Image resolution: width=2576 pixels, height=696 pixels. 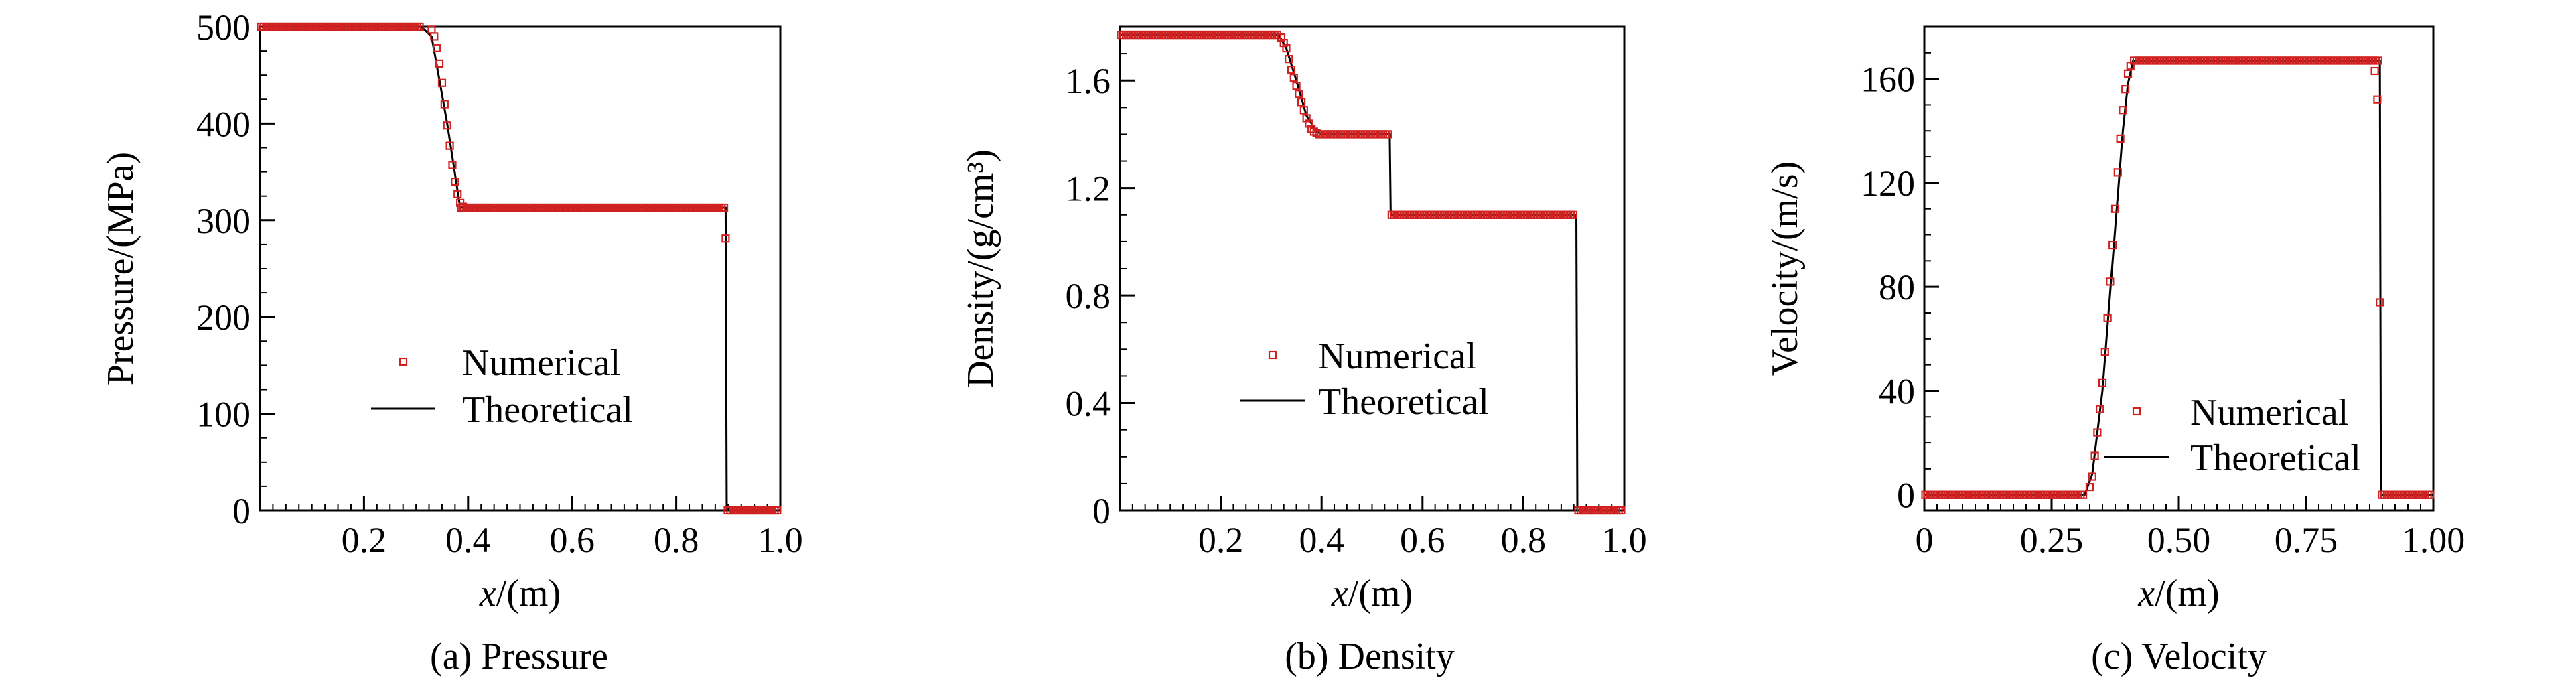 What do you see at coordinates (1897, 287) in the screenshot?
I see `y-tick-label: 80` at bounding box center [1897, 287].